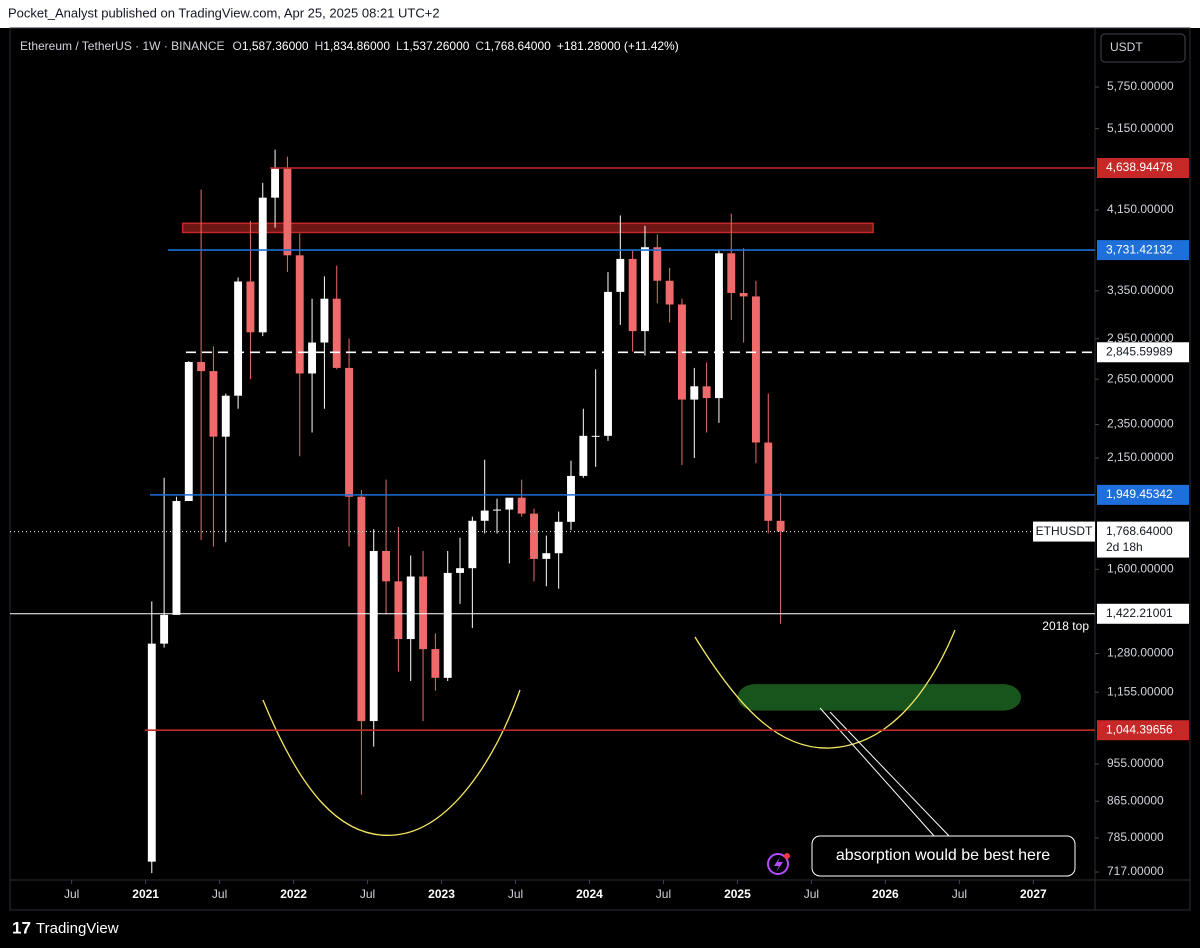 The width and height of the screenshot is (1200, 948). What do you see at coordinates (1140, 569) in the screenshot?
I see `y-tick-label: 1,600.00000` at bounding box center [1140, 569].